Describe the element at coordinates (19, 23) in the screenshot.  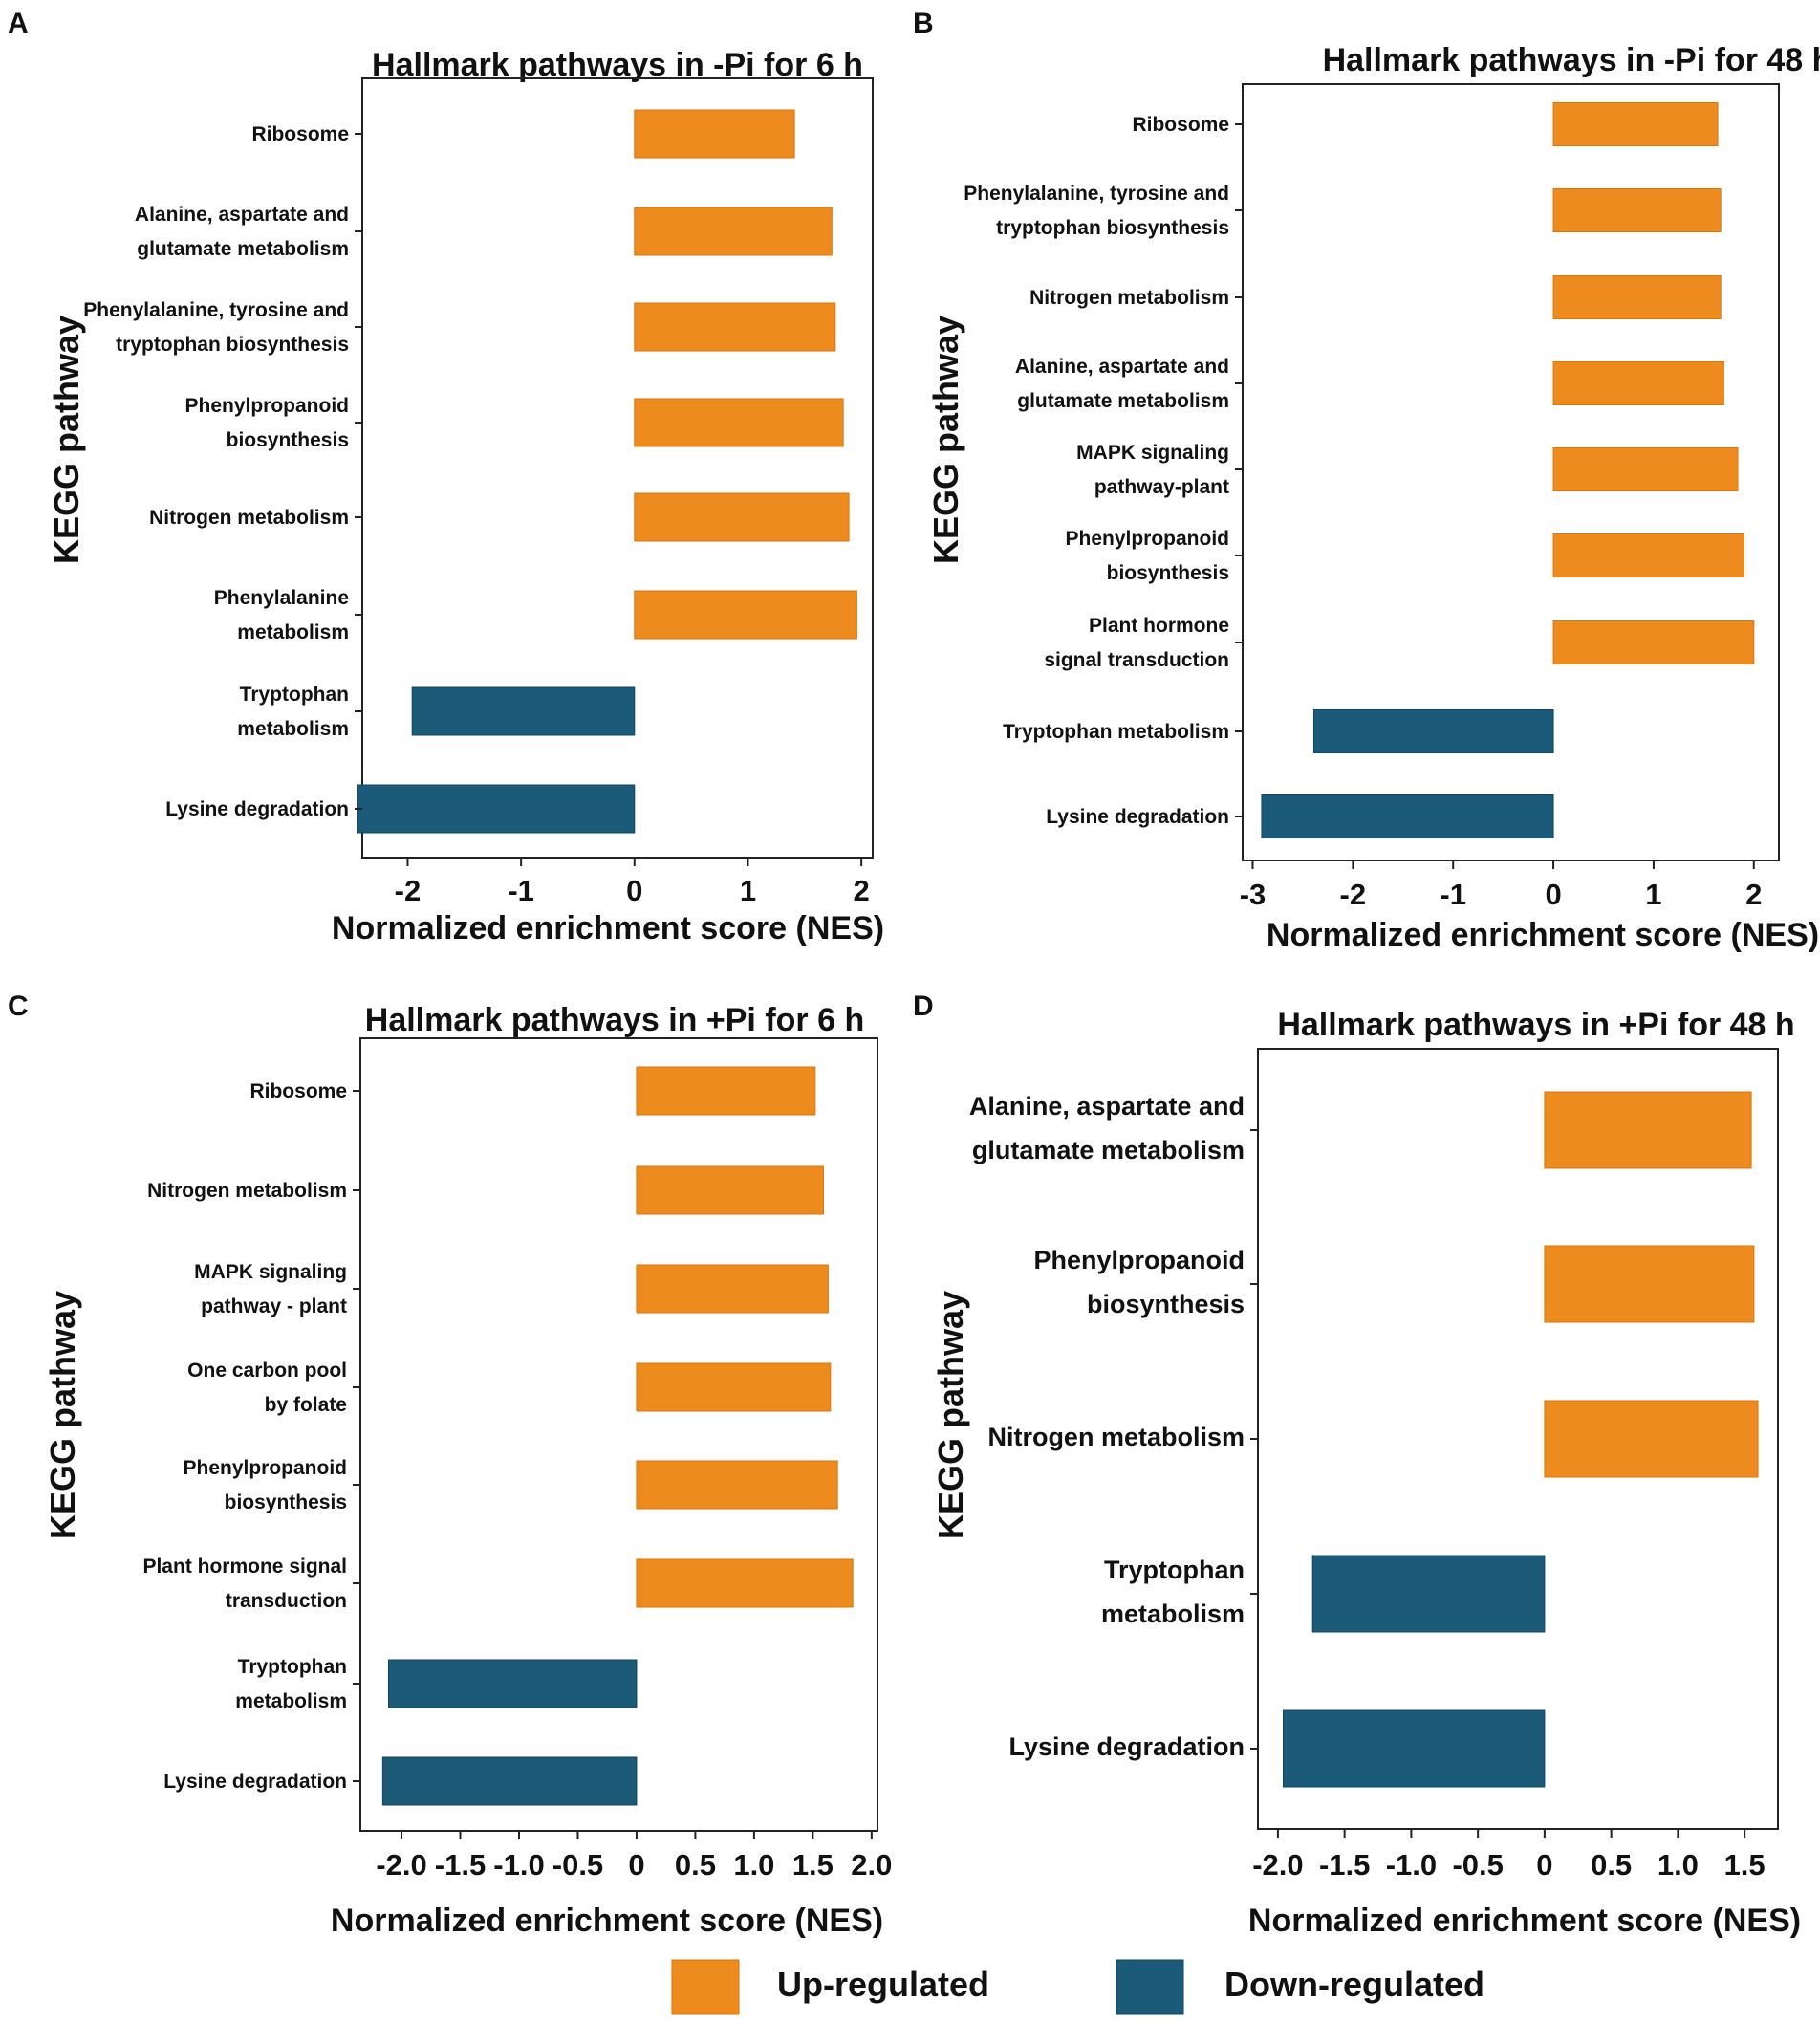
I see `panel-a-letter: A` at that location.